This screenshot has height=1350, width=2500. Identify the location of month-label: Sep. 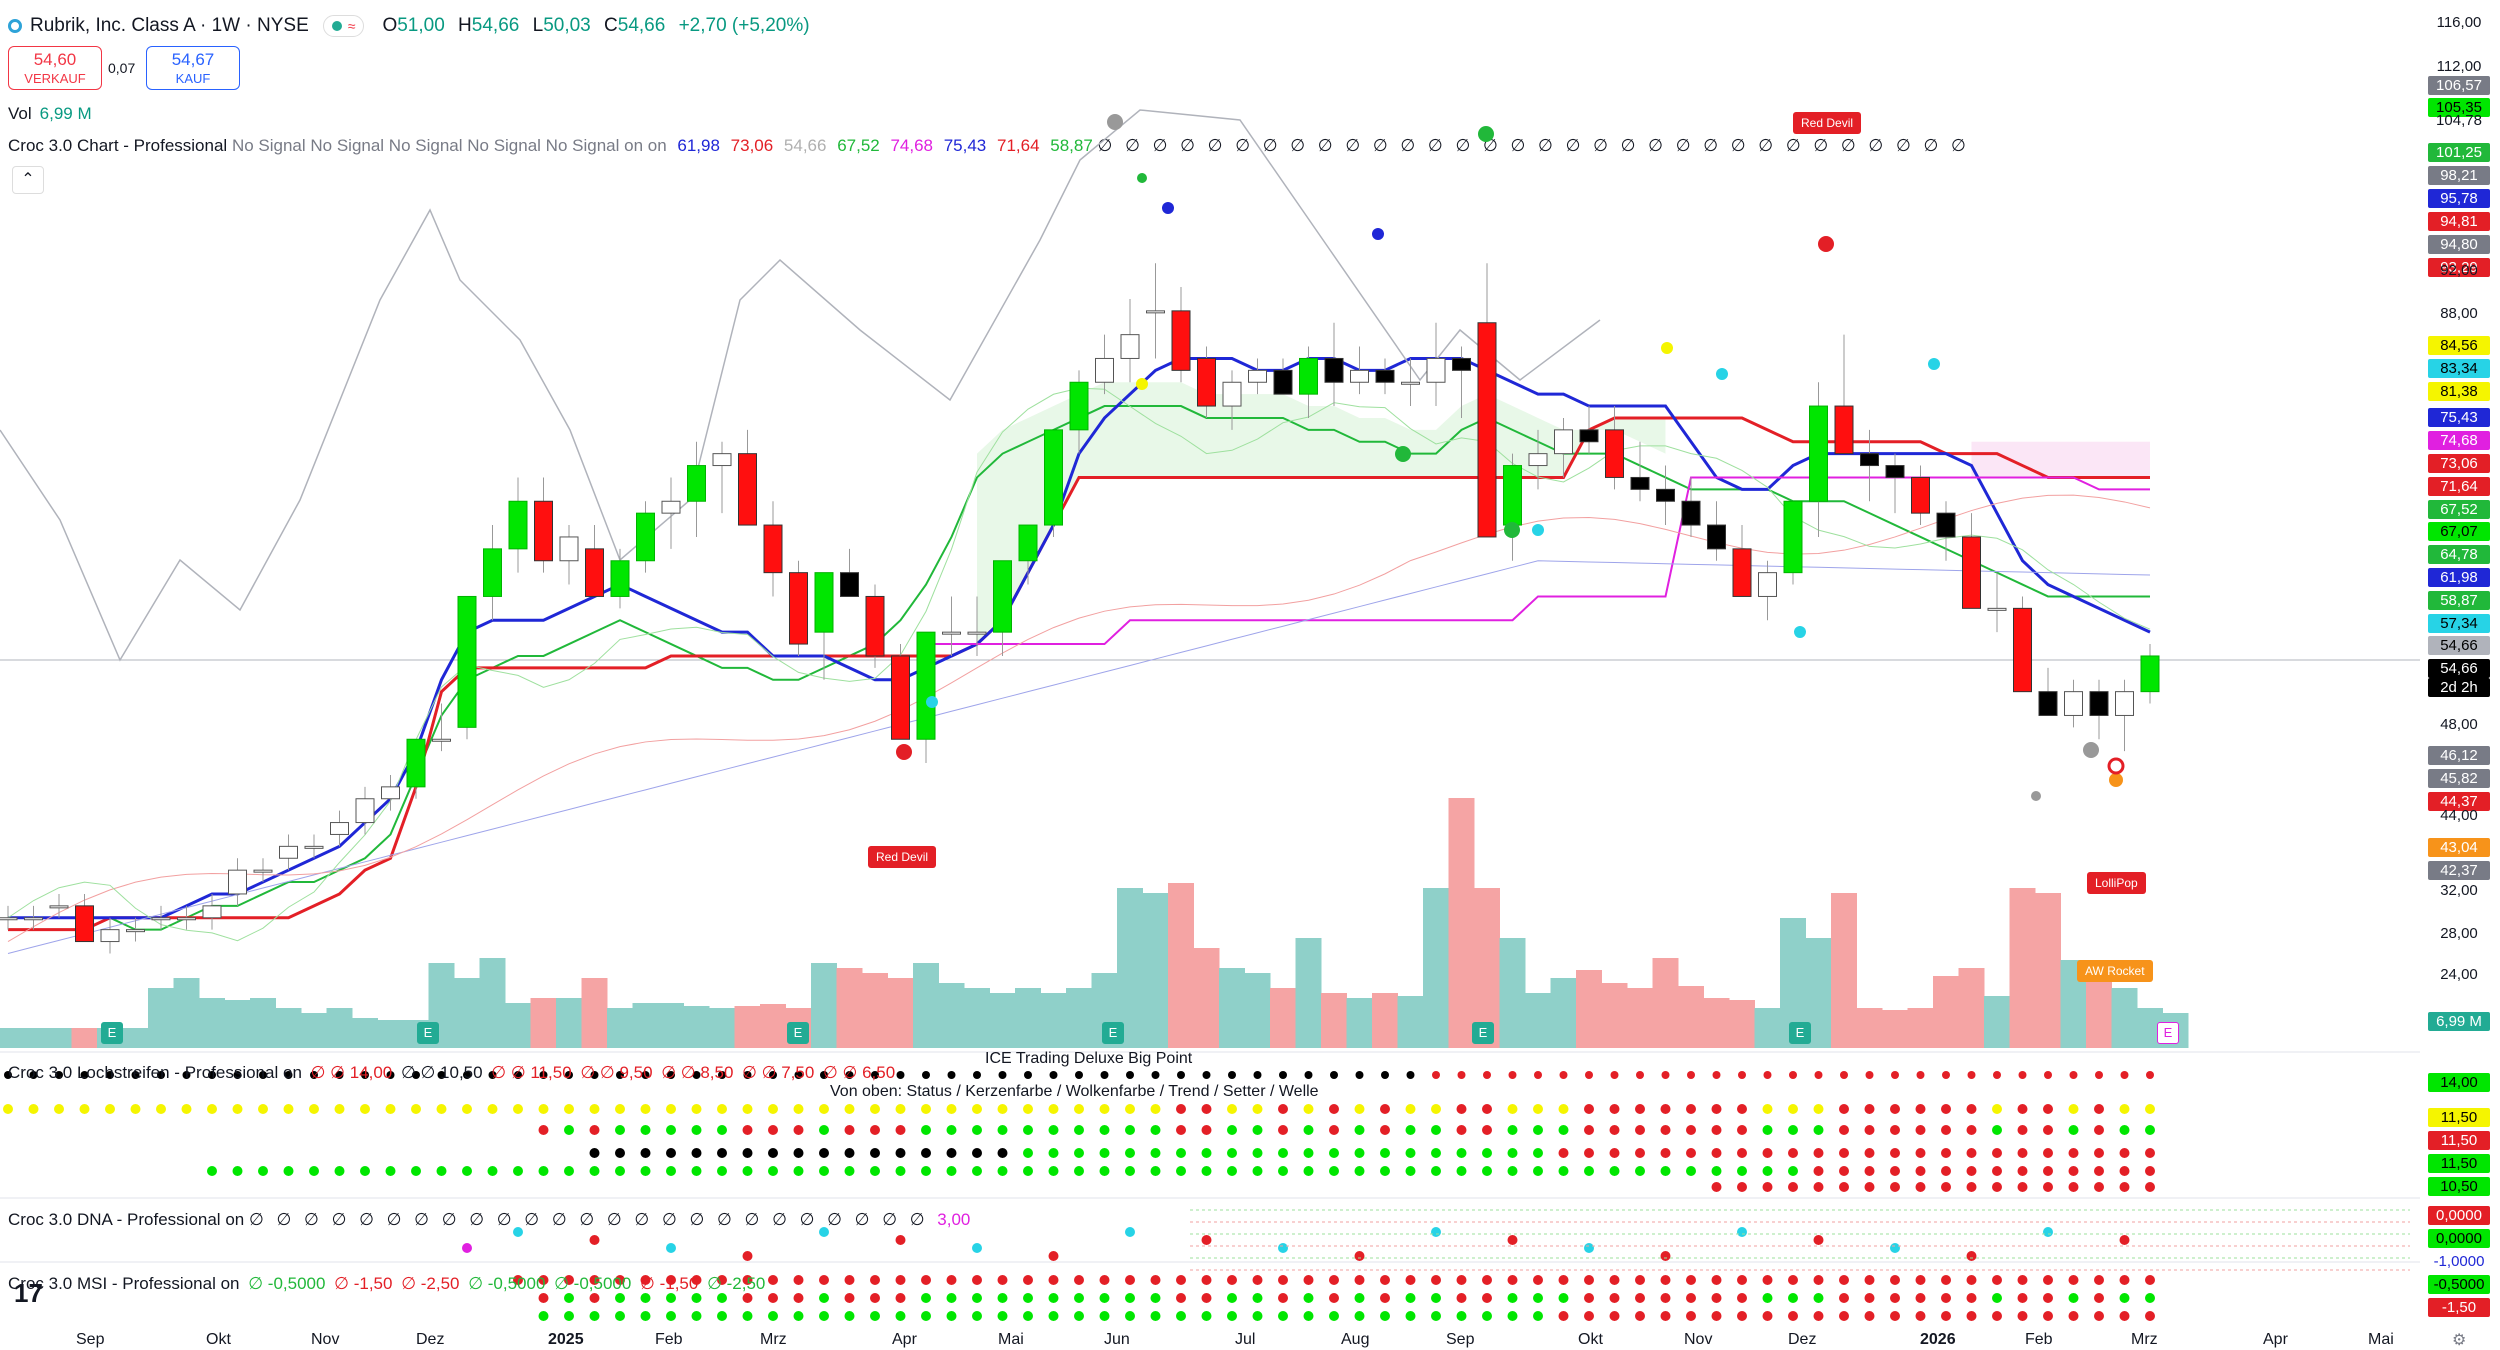
(90, 1339).